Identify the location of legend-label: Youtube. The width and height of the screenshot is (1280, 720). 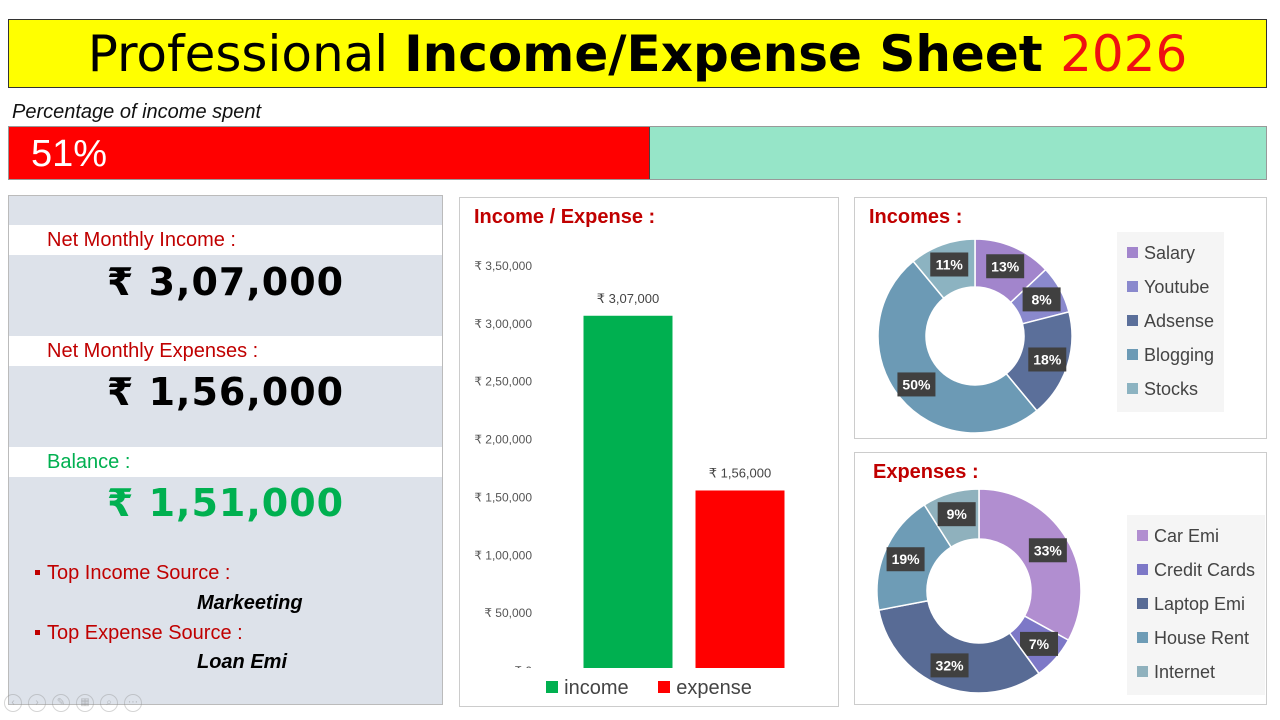
(1177, 287).